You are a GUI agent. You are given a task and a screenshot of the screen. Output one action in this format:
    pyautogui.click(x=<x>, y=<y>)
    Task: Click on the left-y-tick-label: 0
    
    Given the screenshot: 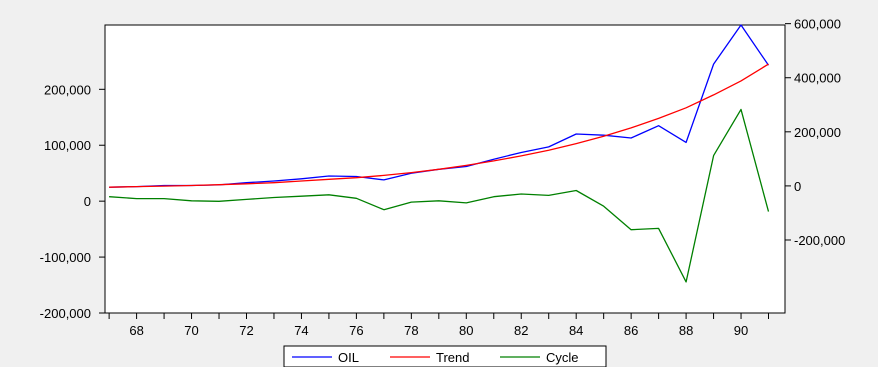 What is the action you would take?
    pyautogui.click(x=87, y=201)
    